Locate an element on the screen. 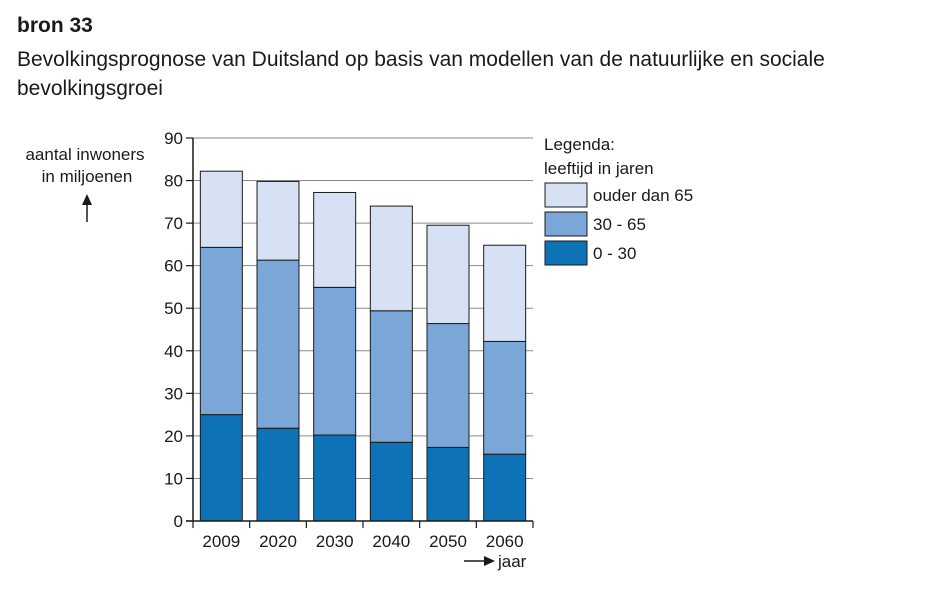 The height and width of the screenshot is (591, 945). y-tick-label: 20 is located at coordinates (173, 436).